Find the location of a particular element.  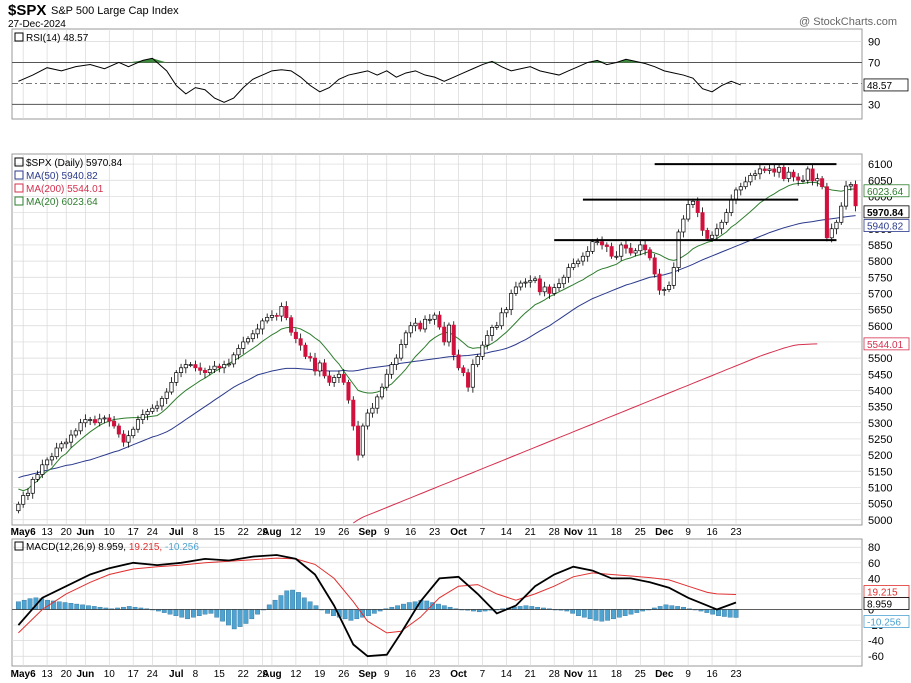

x-tick-label-bottom: 12 is located at coordinates (296, 674).